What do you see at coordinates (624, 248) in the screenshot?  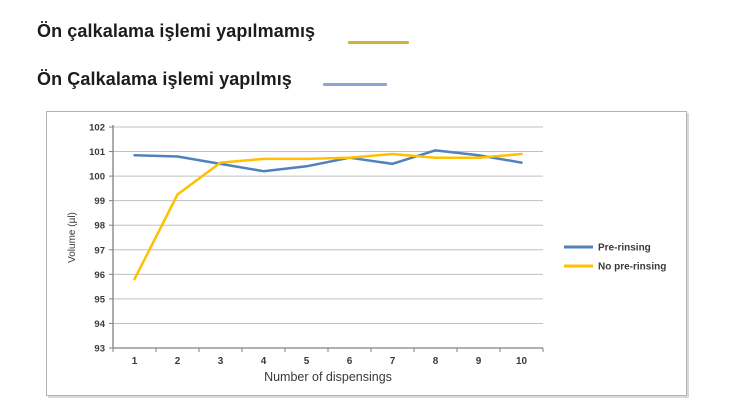 I see `legend-label-pre-rinsing: Pre-rinsing` at bounding box center [624, 248].